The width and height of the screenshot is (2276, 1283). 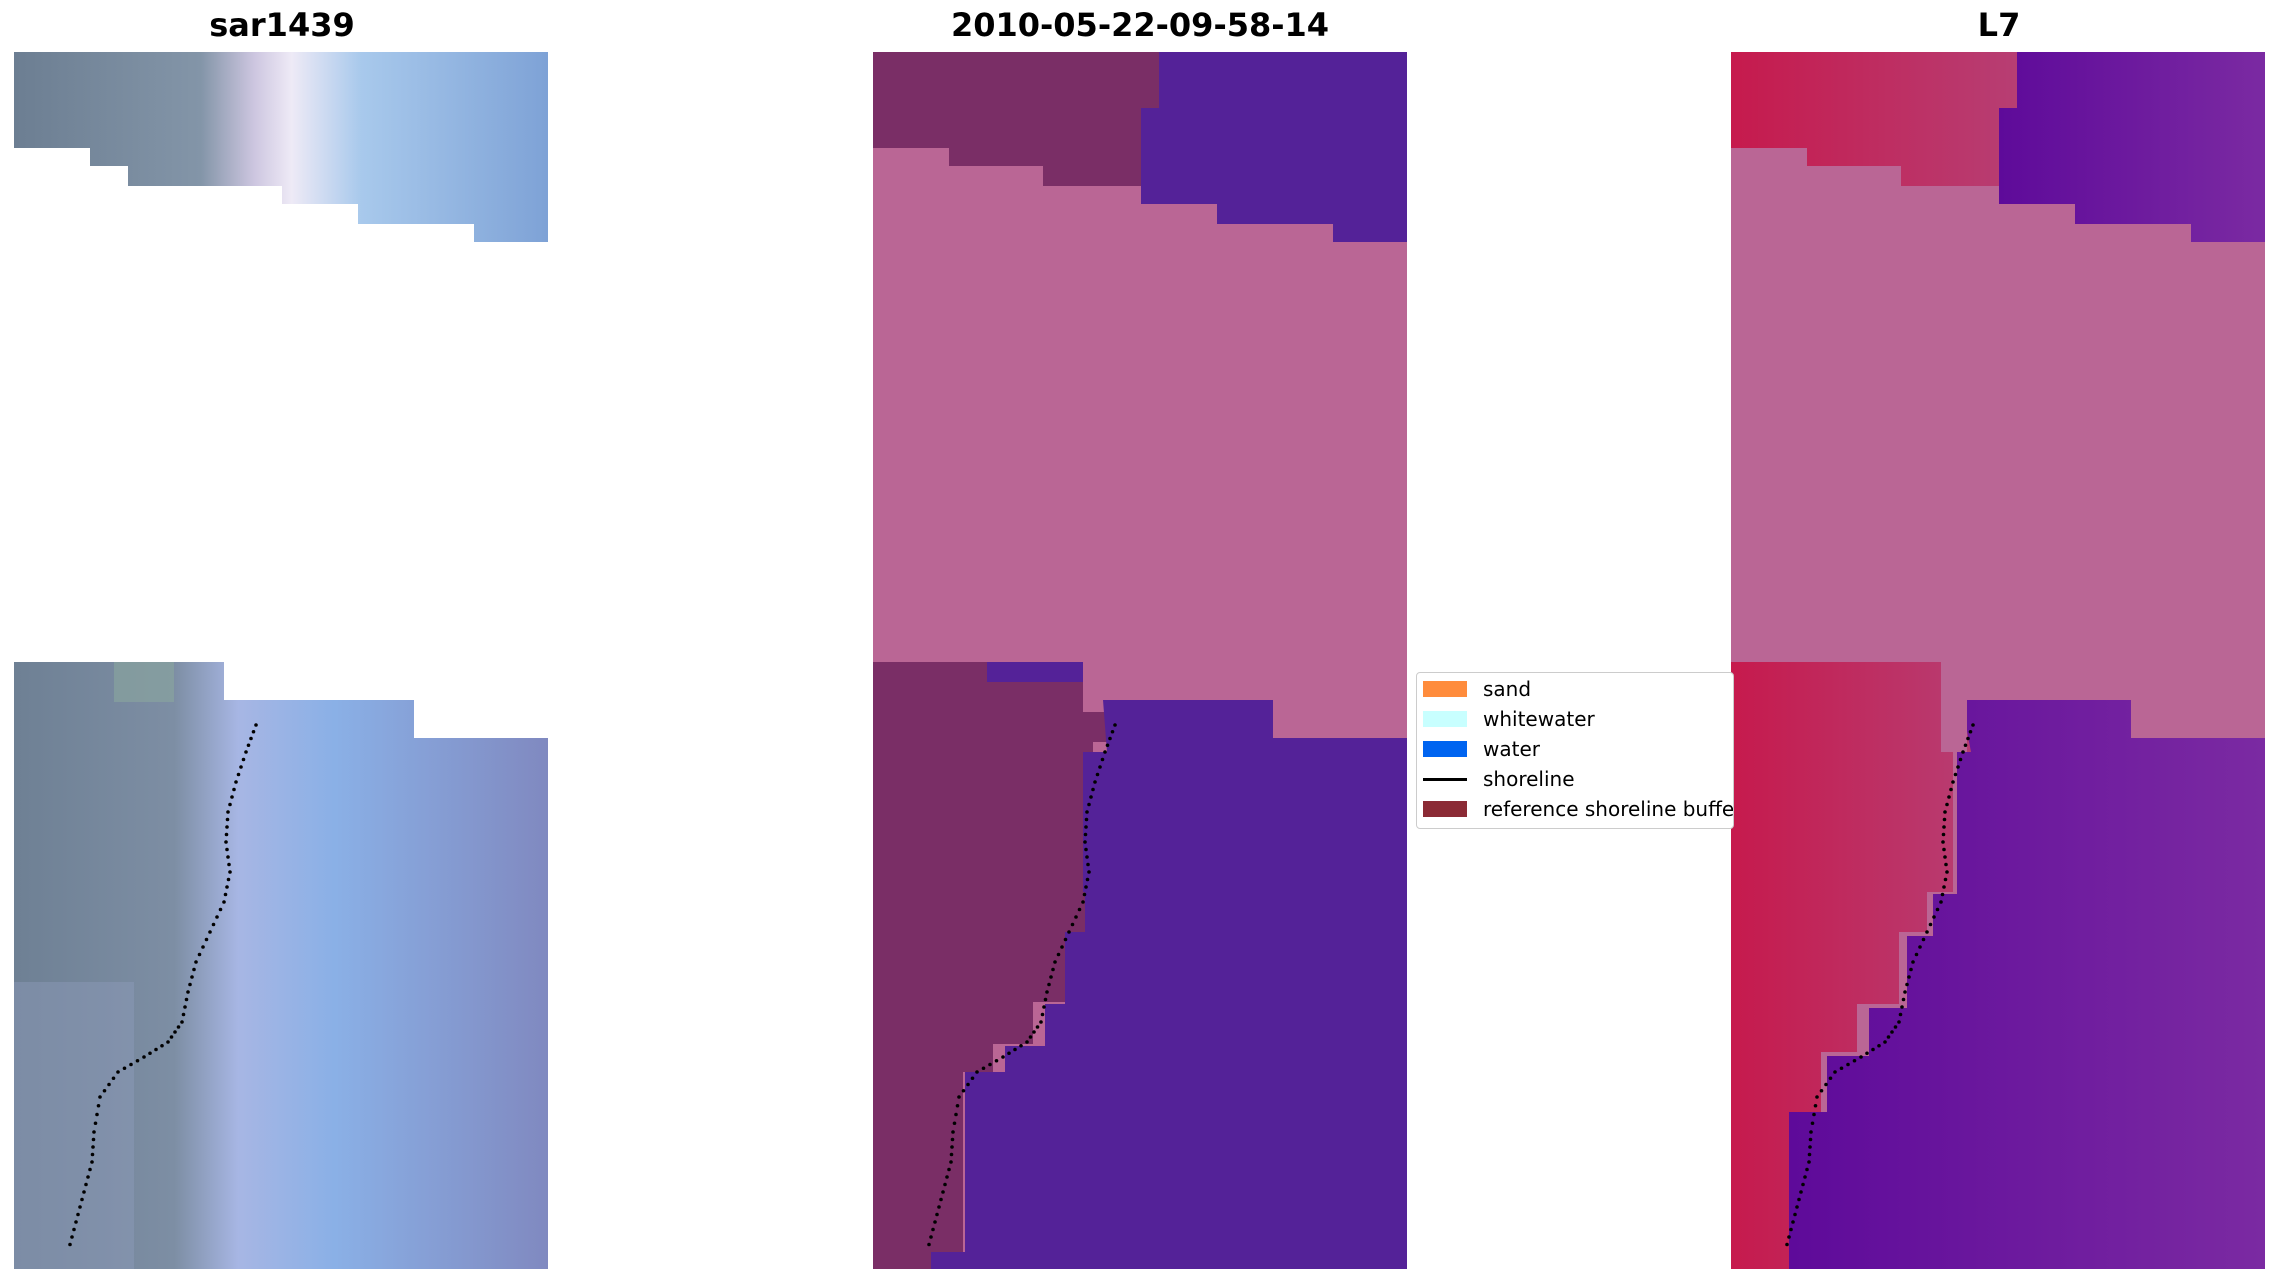 What do you see at coordinates (1507, 689) in the screenshot?
I see `legend-label-sand: sand` at bounding box center [1507, 689].